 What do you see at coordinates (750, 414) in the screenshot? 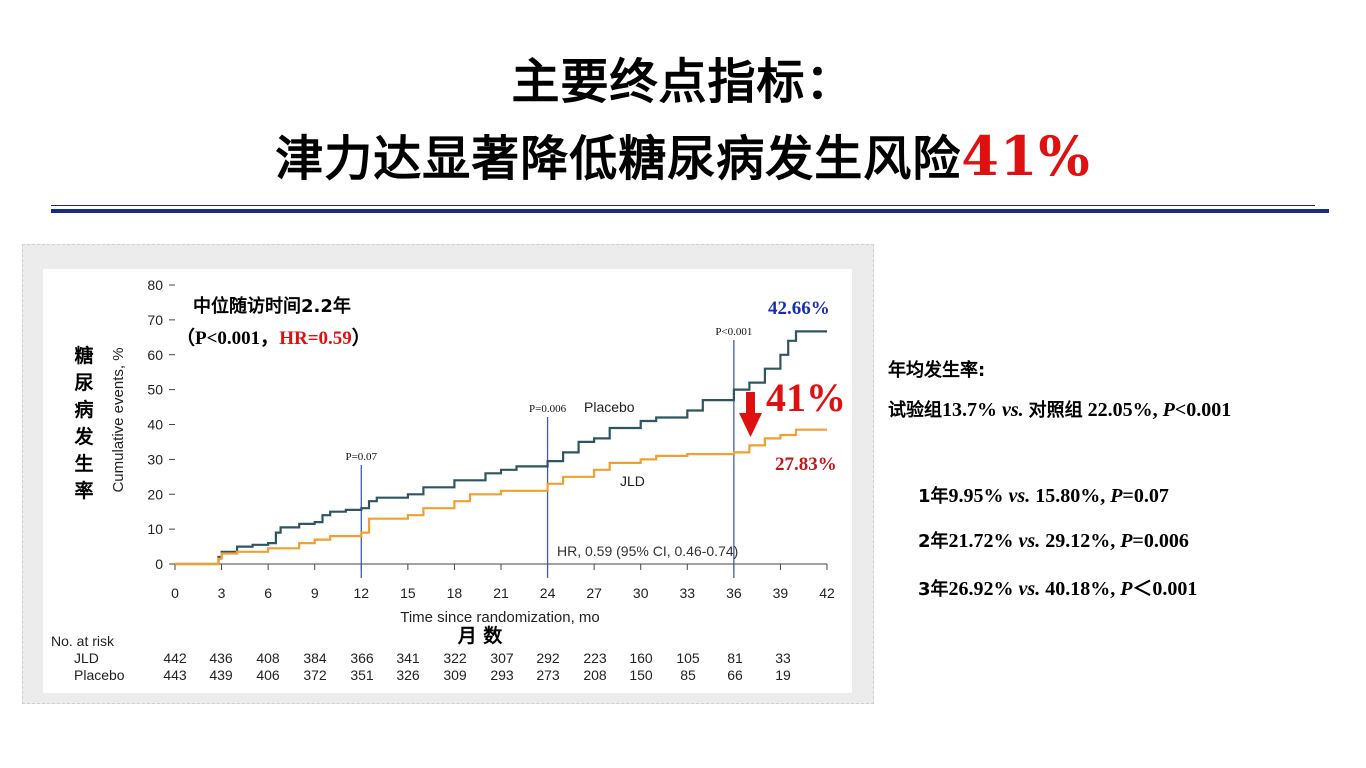
I see `down-arrow-icon` at bounding box center [750, 414].